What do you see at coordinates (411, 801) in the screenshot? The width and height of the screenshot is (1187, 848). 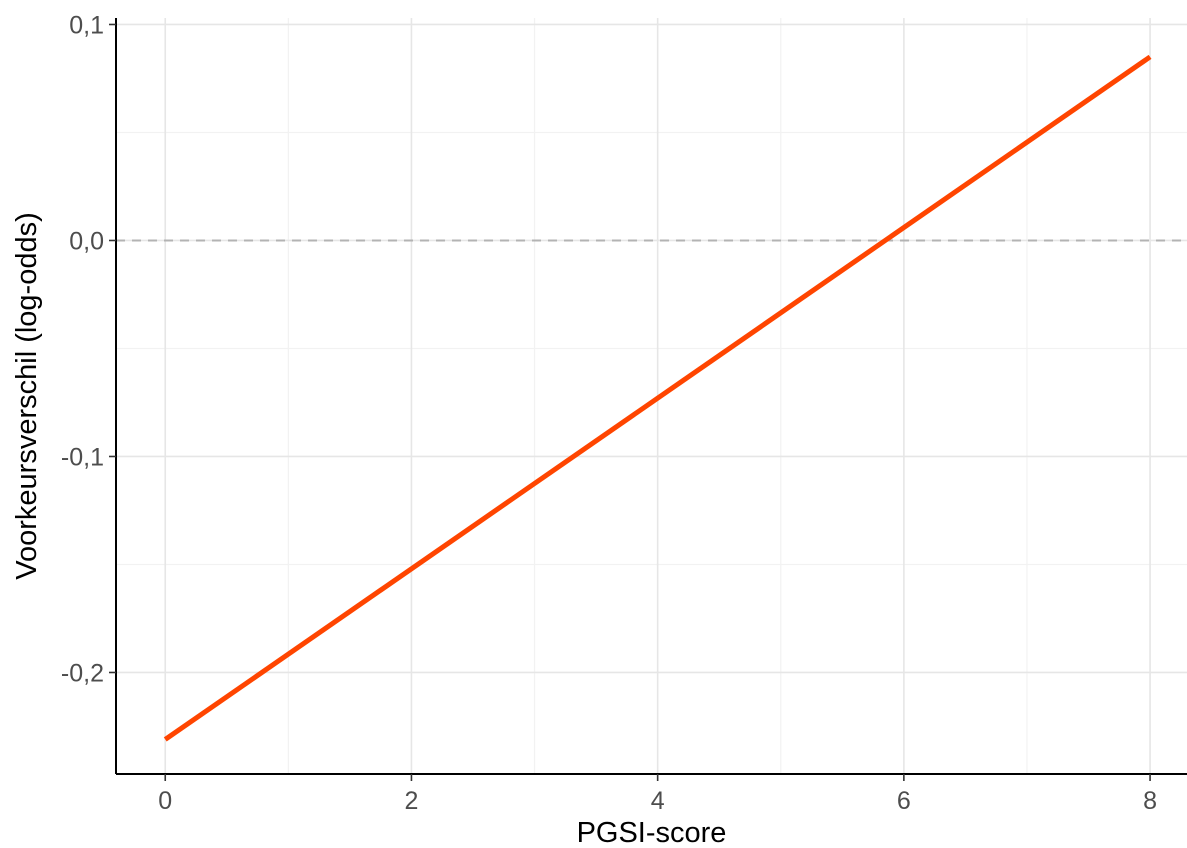 I see `x-tick-label: 2` at bounding box center [411, 801].